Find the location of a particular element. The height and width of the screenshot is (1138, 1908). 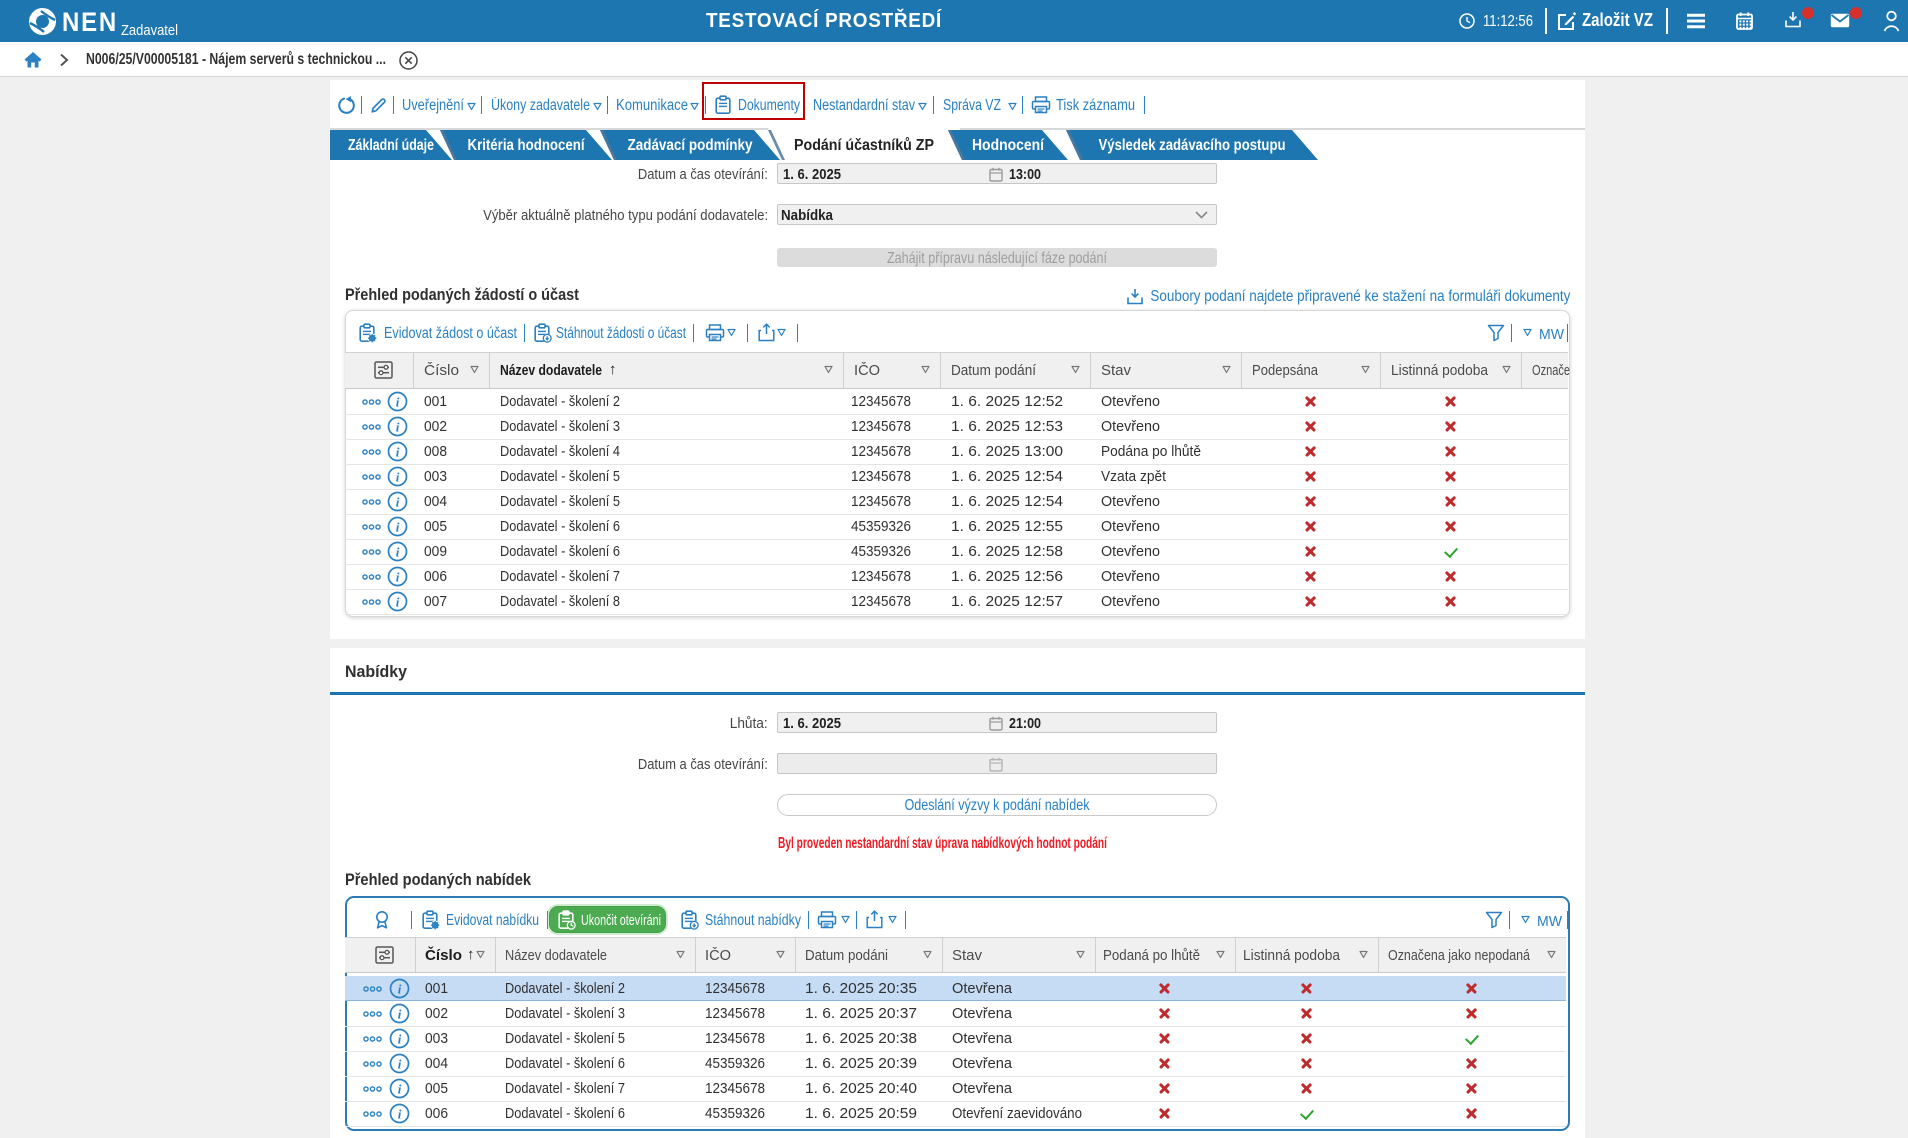

svg-text: Podání účastníků ZP is located at coordinates (864, 145).